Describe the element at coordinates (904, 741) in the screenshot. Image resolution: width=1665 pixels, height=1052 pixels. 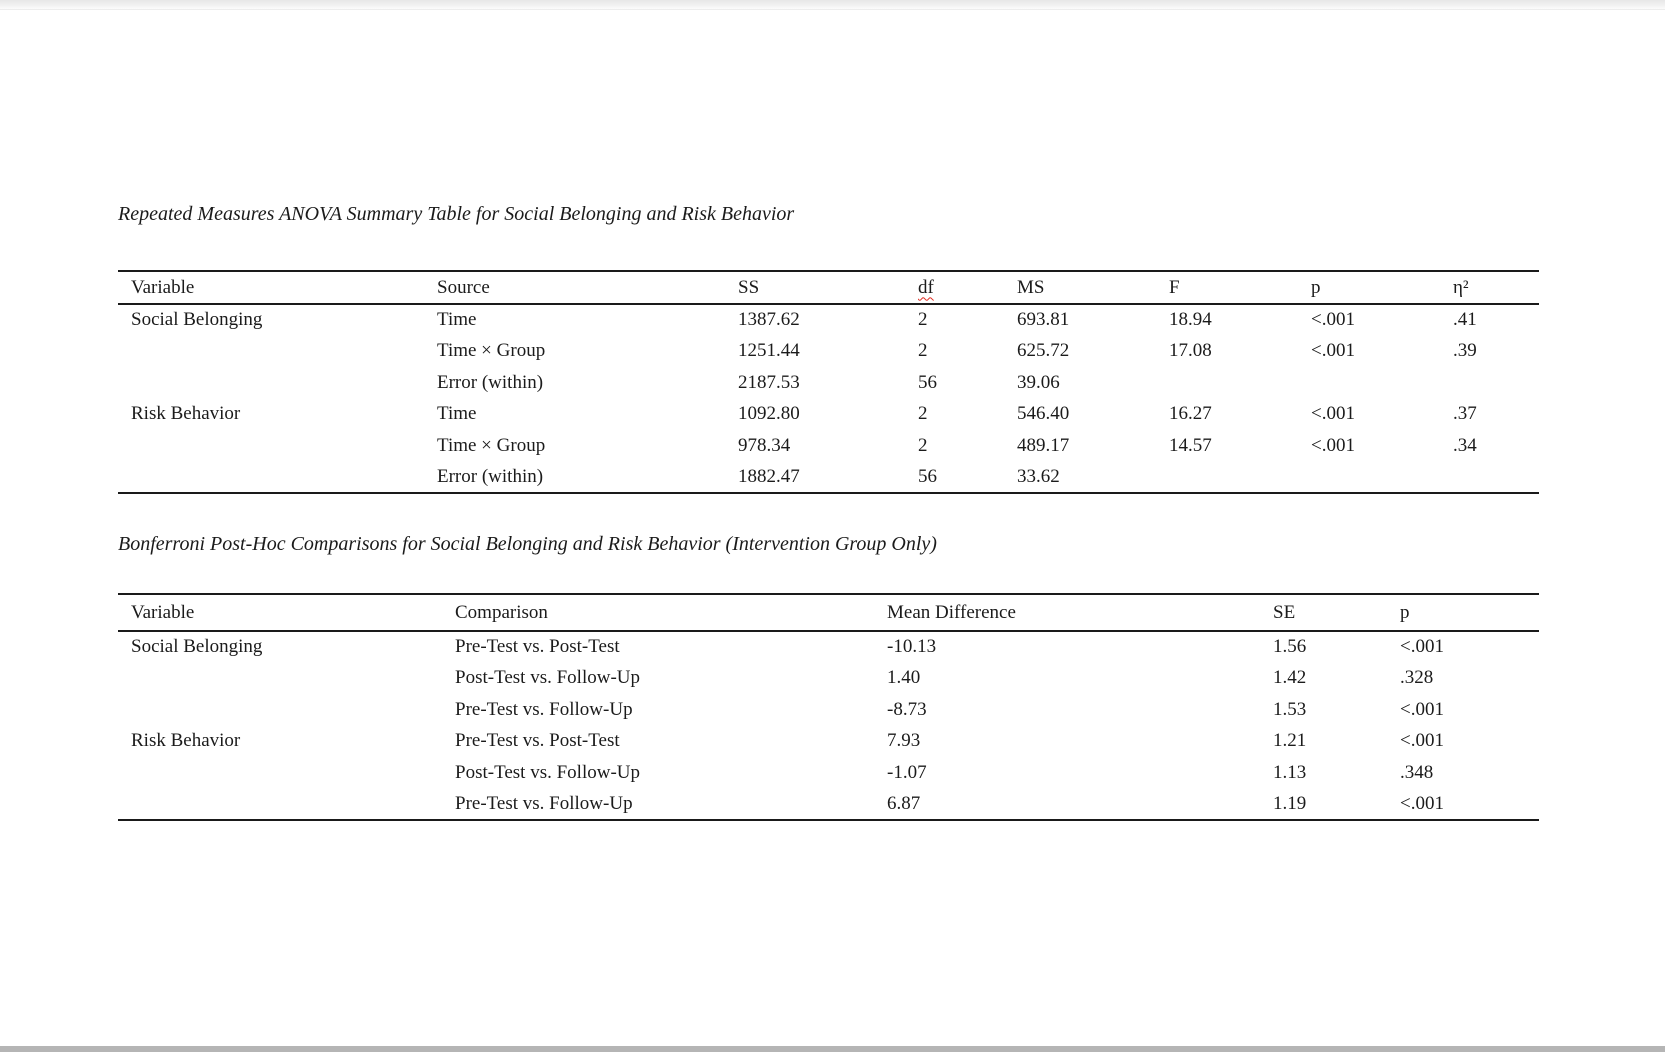
I see `cell-mean-difference: 7.93` at that location.